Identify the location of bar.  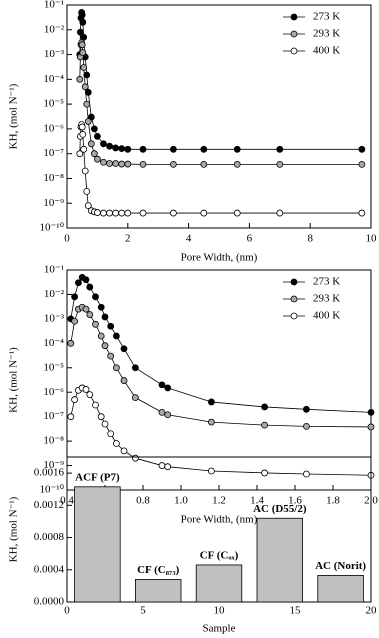
(97, 544).